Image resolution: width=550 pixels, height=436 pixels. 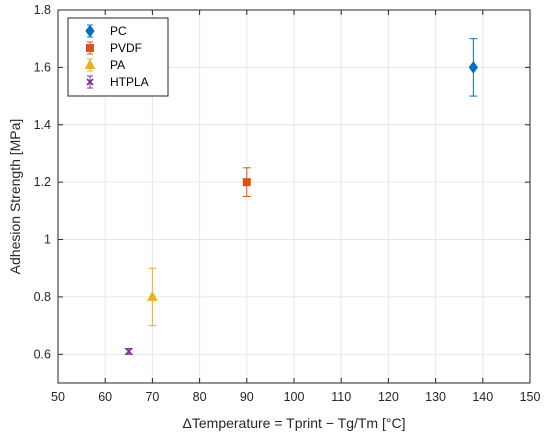 I want to click on legend-item: HTPLA, so click(x=117, y=82).